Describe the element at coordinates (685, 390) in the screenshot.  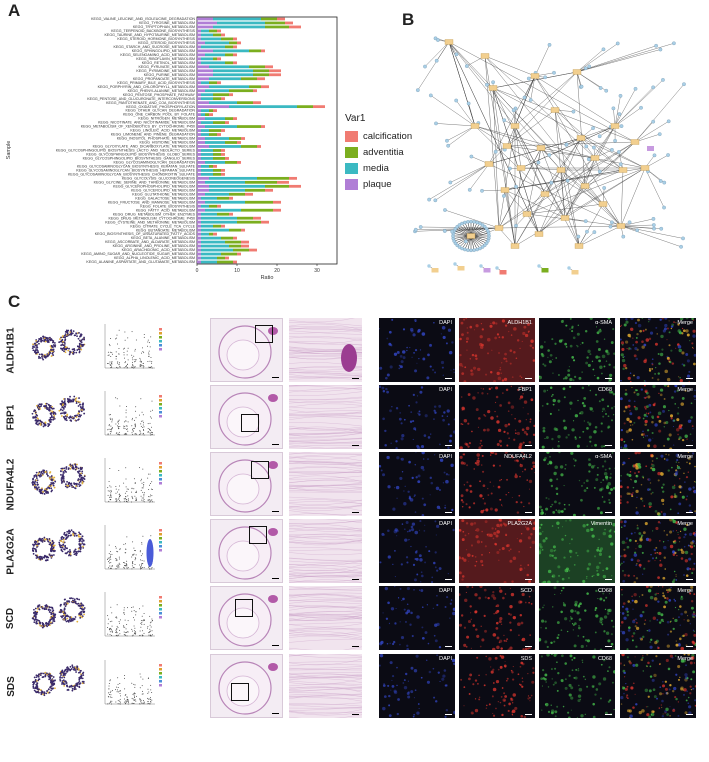
I see `if-channel-label: Merge` at that location.